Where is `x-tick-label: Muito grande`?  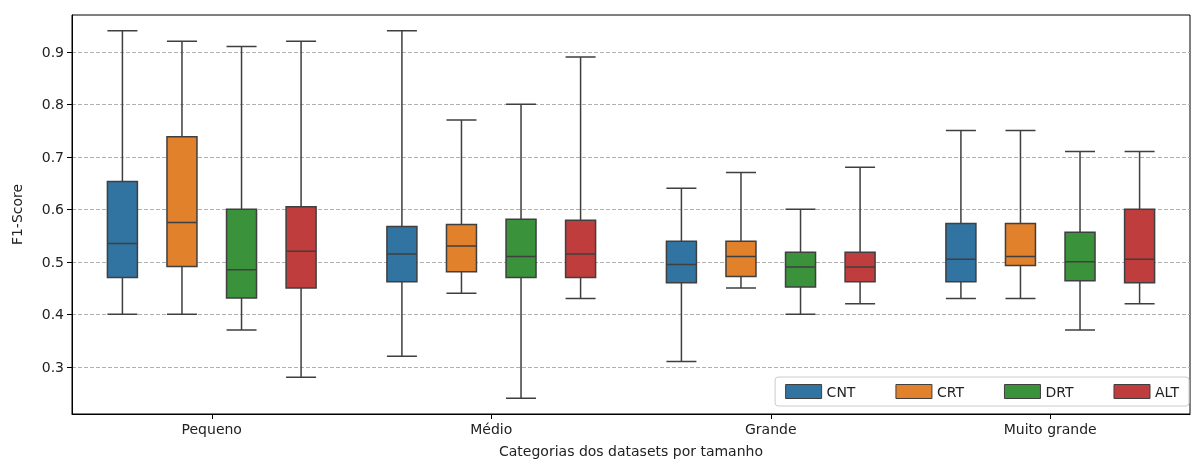 x-tick-label: Muito grande is located at coordinates (1050, 429).